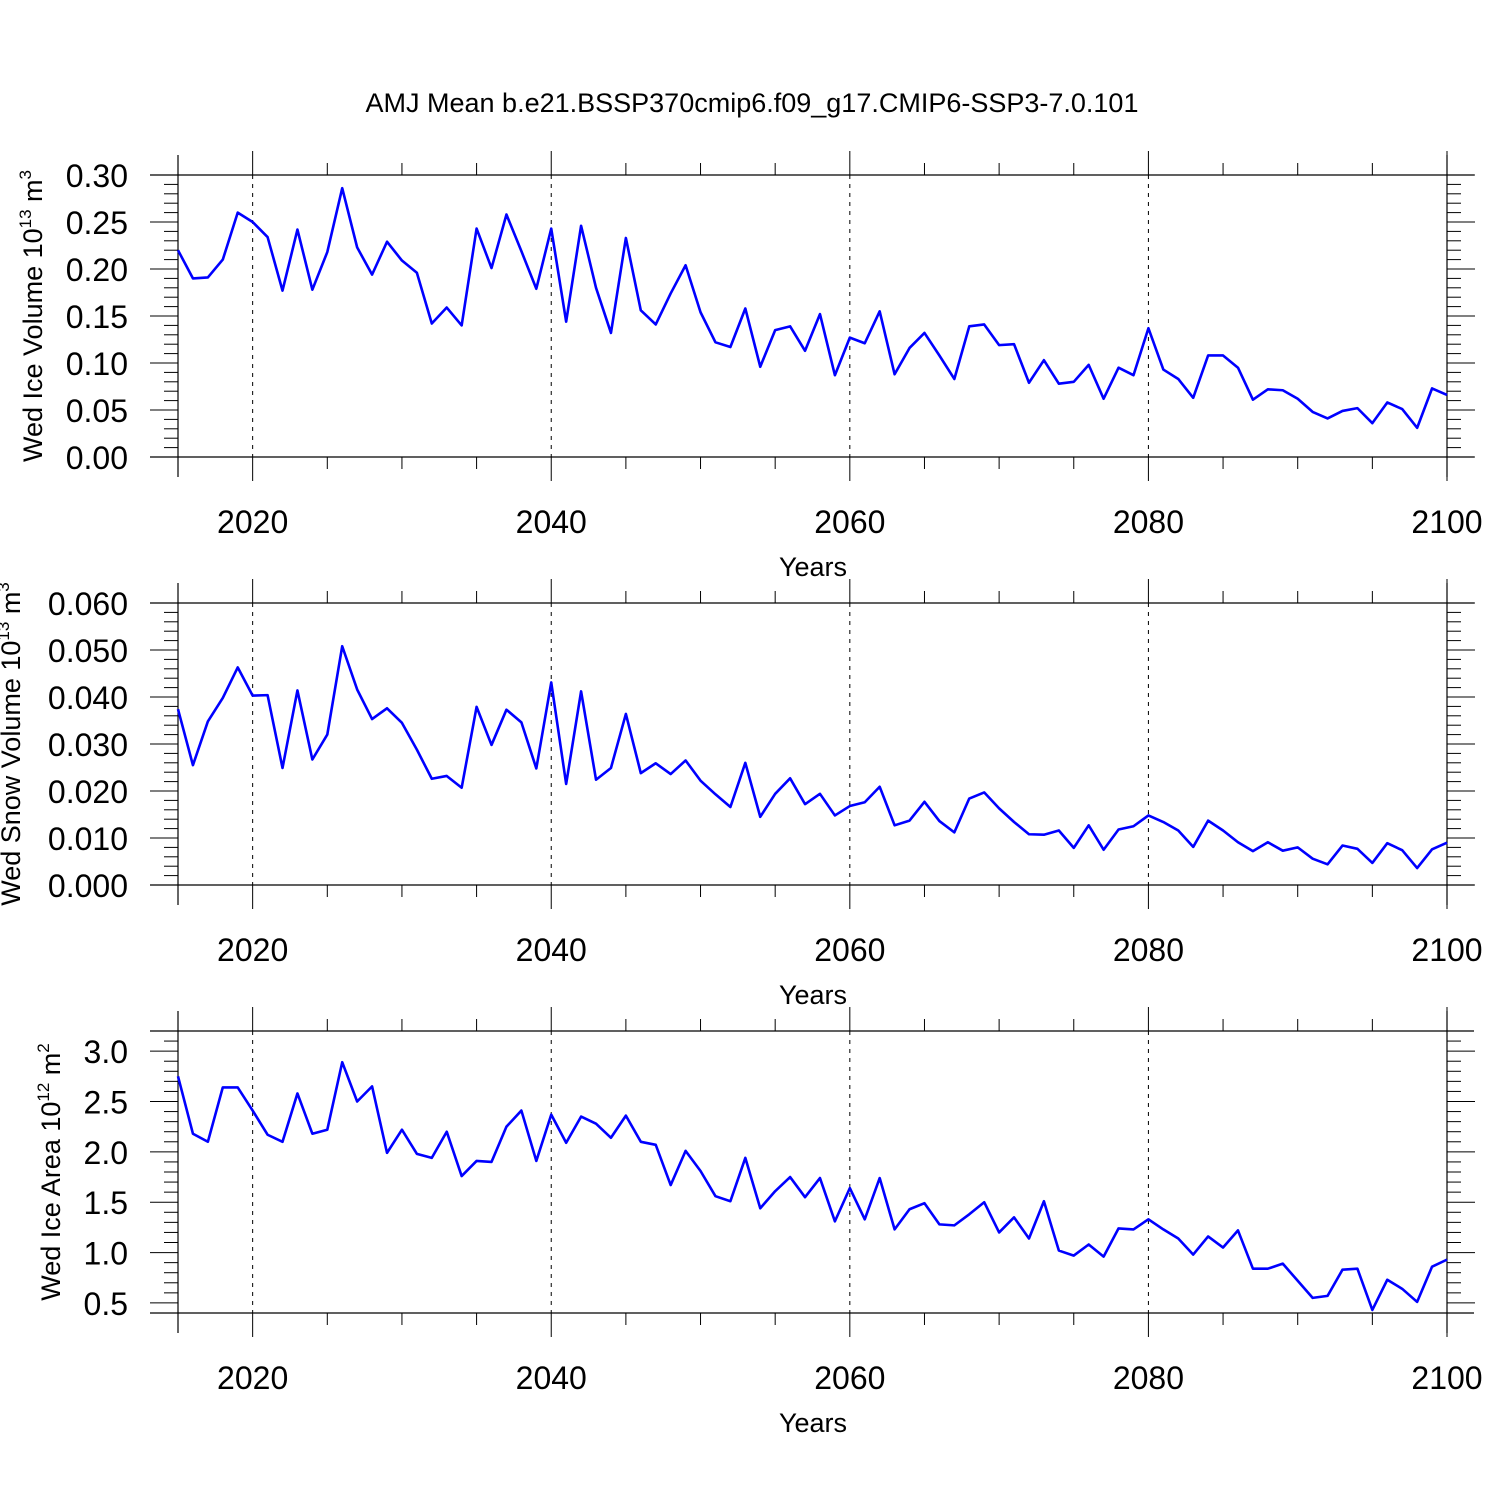 This screenshot has width=1500, height=1500. I want to click on y-tick-label: 0.10, so click(97, 364).